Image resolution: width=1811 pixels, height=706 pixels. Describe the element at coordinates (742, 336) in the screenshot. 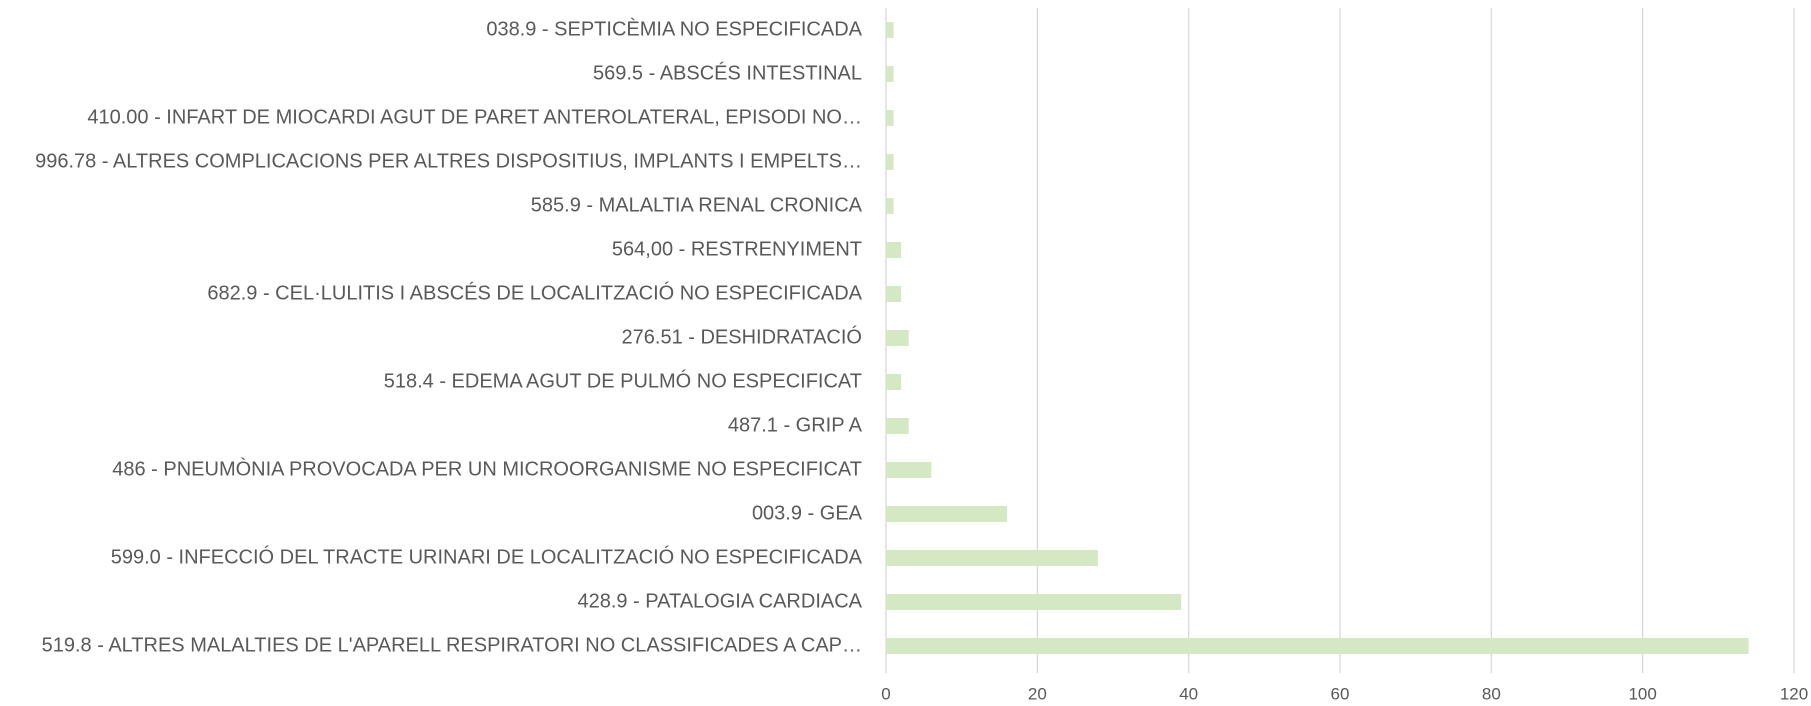

I see `y-tick-label: 276.51 - DESHIDRATACIÓ` at that location.